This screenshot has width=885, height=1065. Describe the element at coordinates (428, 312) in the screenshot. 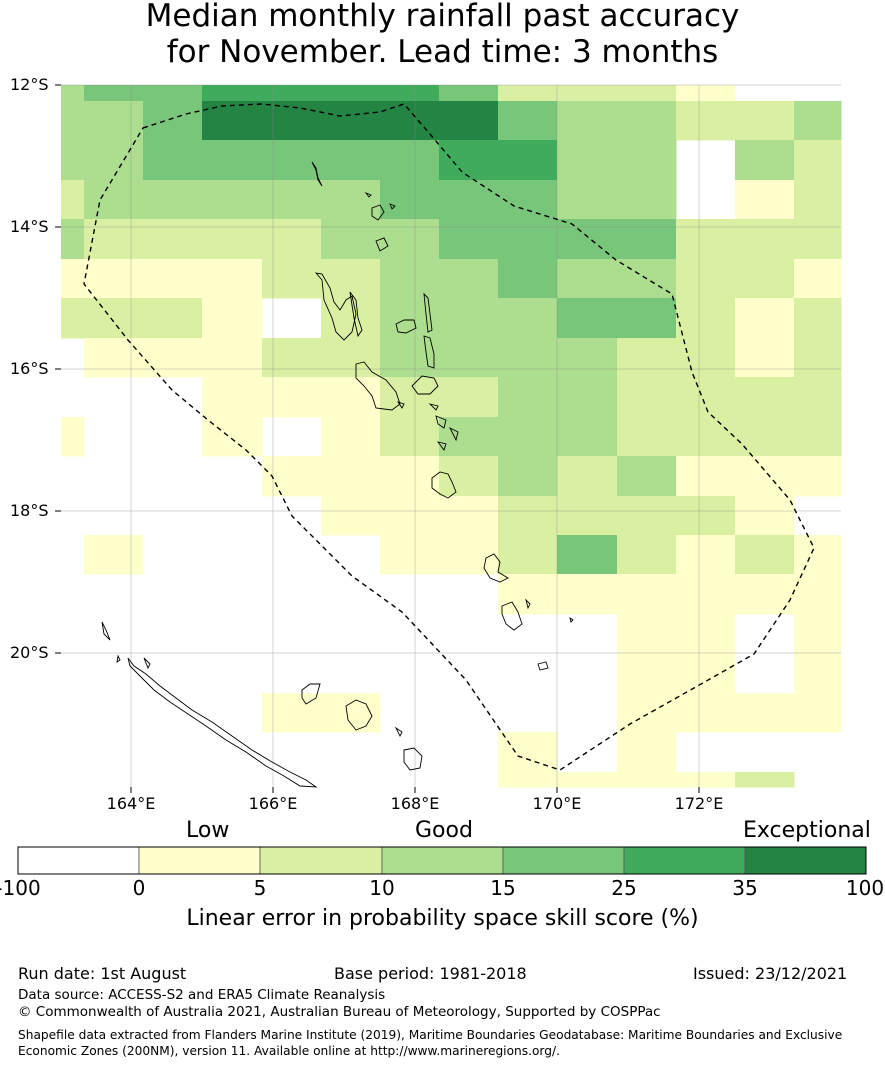

I see `island-pentecost` at that location.